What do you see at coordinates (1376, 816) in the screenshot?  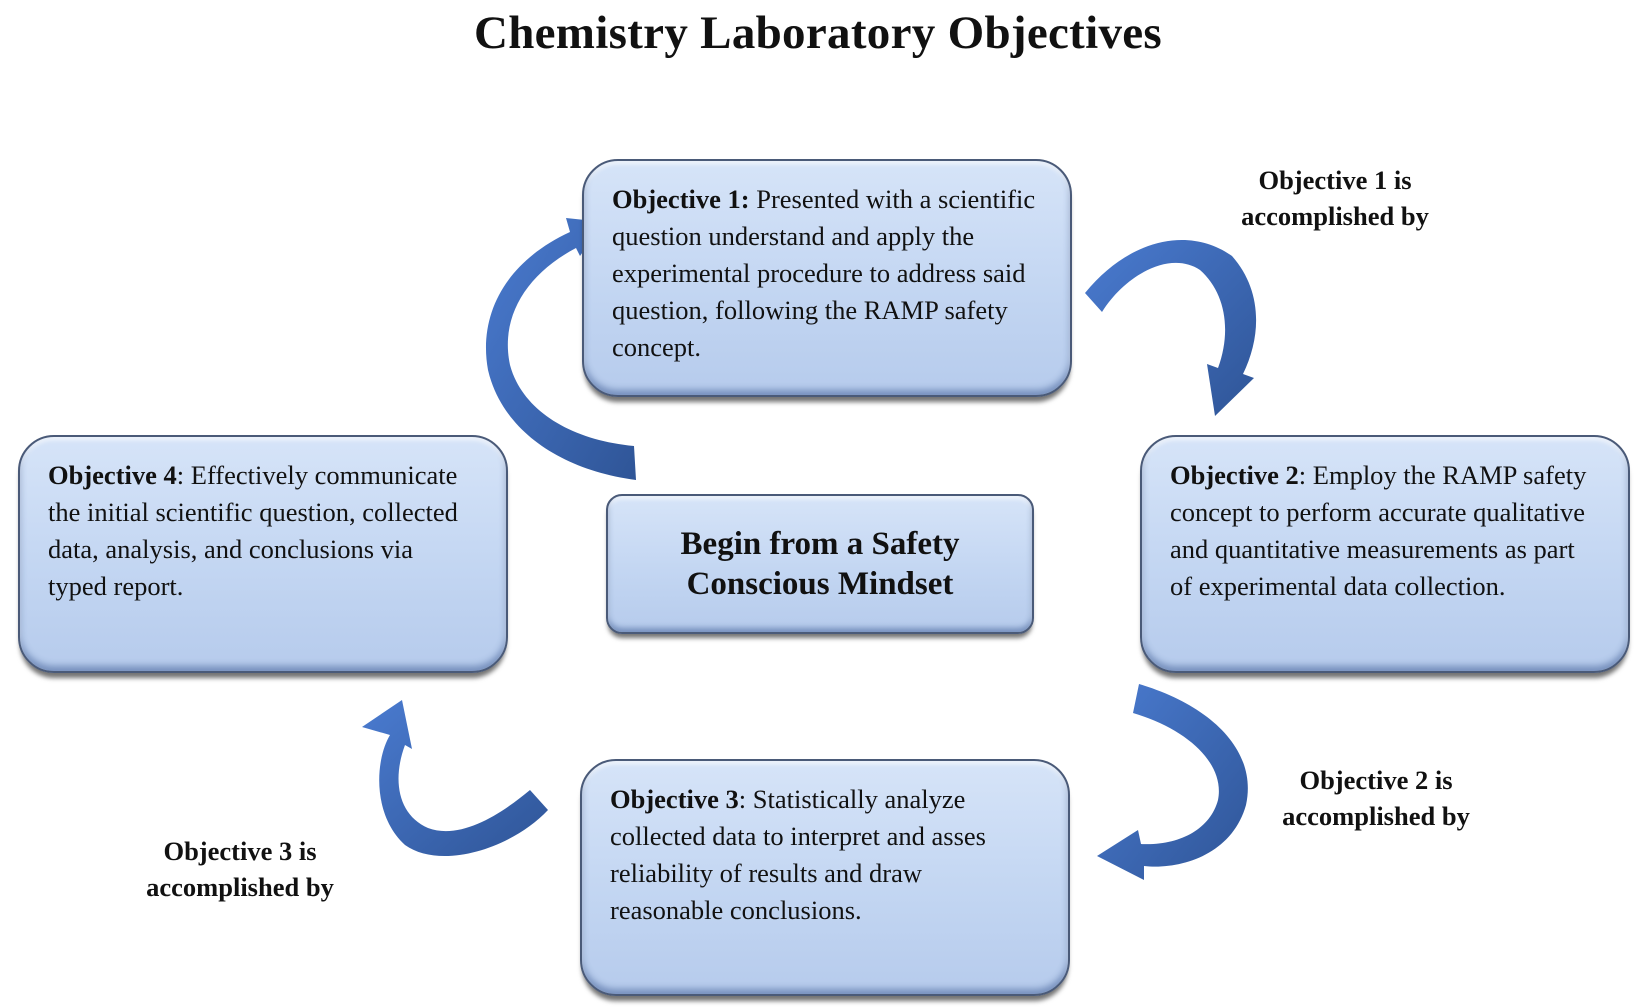 I see `label-2-line-2: accomplished by` at bounding box center [1376, 816].